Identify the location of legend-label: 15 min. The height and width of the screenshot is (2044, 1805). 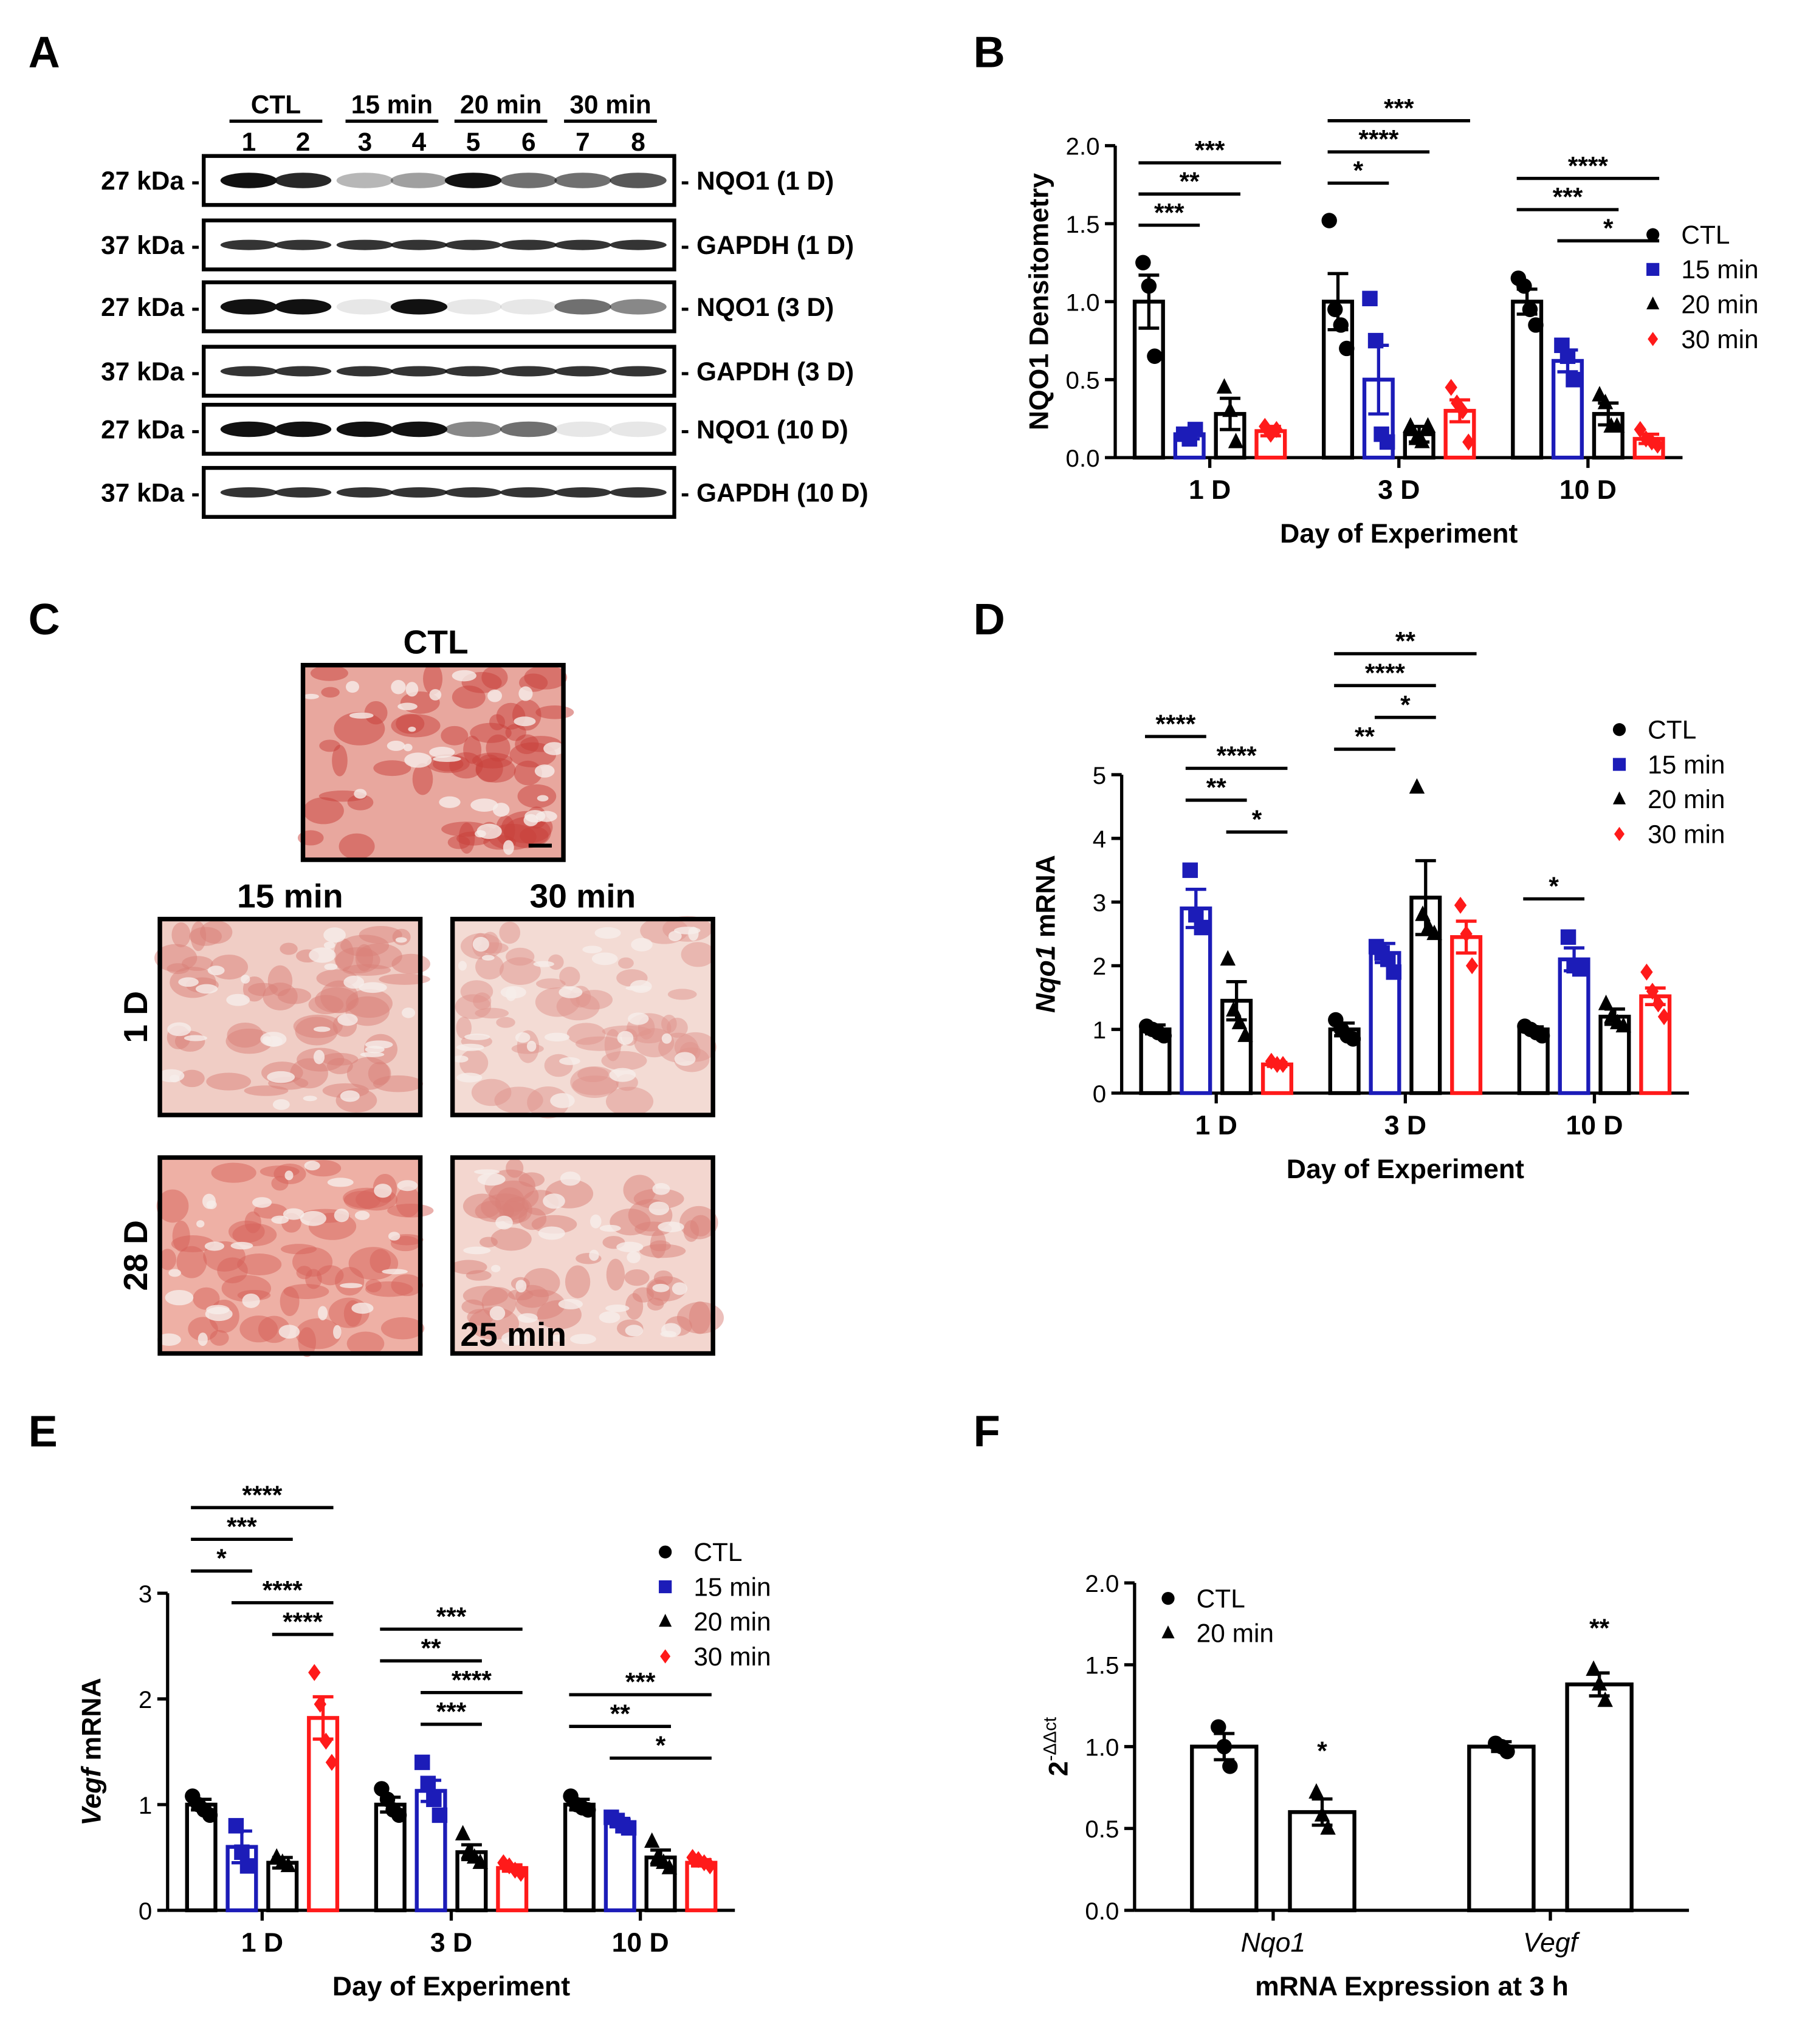
(732, 1587).